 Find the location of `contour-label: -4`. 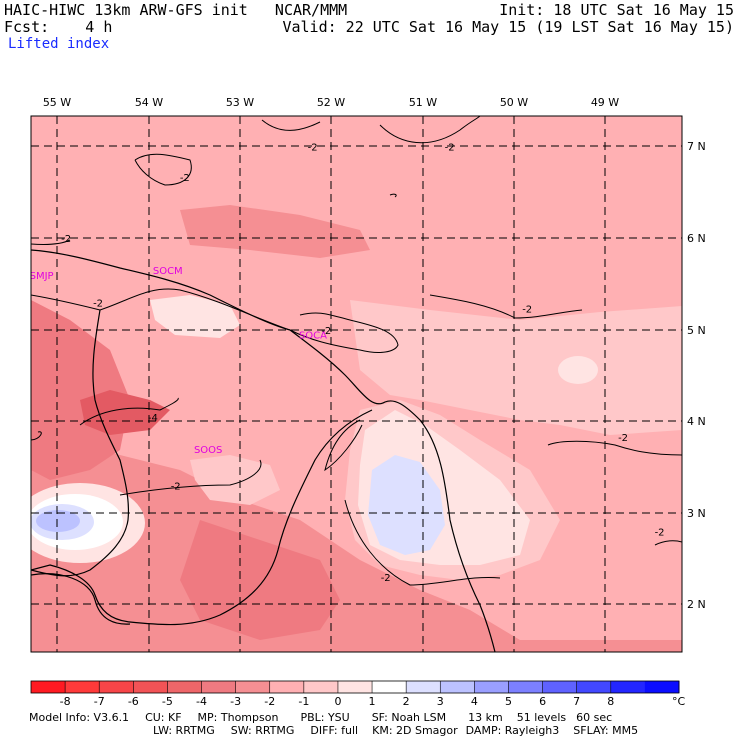

contour-label: -4 is located at coordinates (153, 418).